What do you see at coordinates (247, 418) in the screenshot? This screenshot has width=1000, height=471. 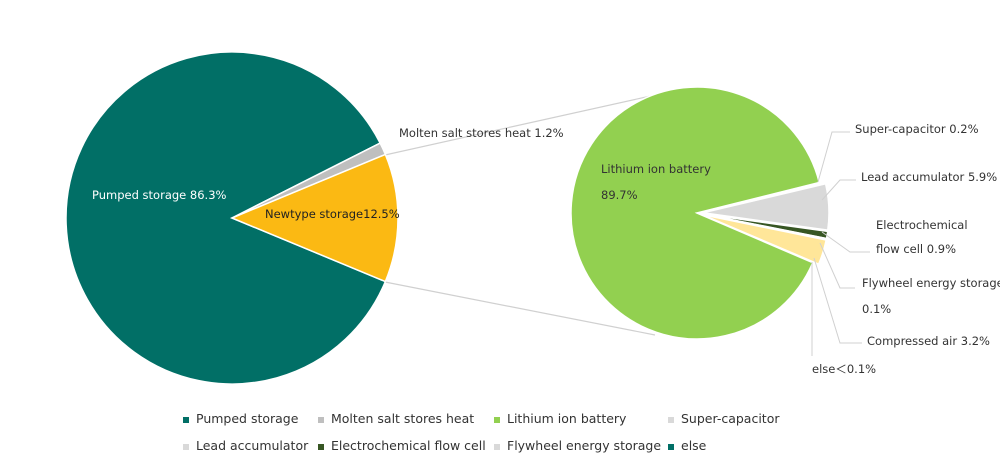 I see `legend-label: Pumped storage` at bounding box center [247, 418].